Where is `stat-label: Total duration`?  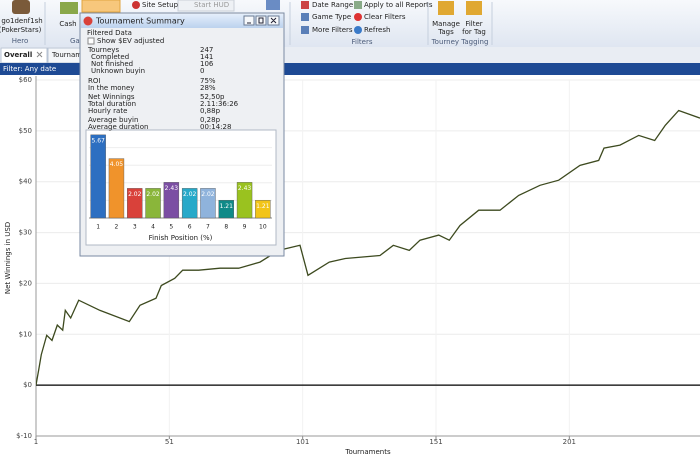
stat-label: Total duration is located at coordinates (111, 104).